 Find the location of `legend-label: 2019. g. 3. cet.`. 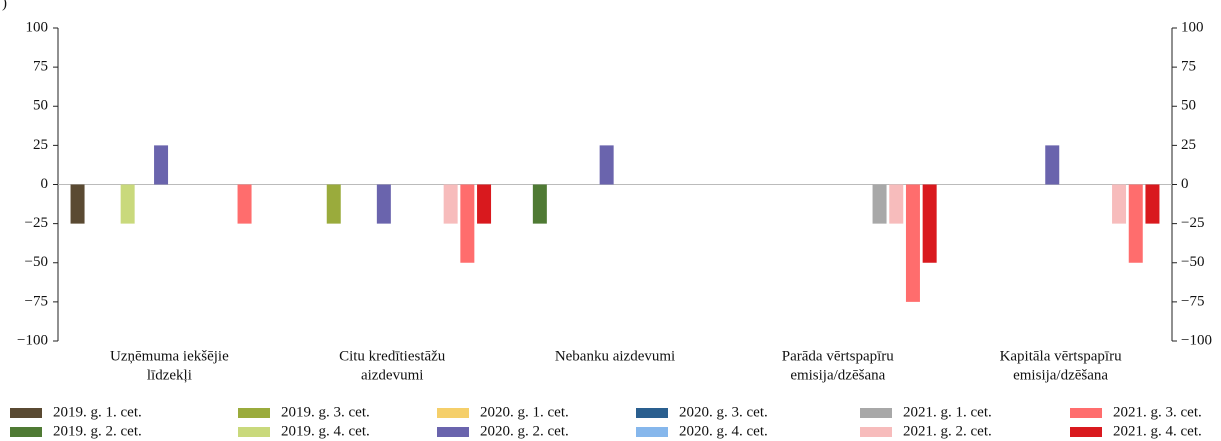

legend-label: 2019. g. 3. cet. is located at coordinates (325, 412).